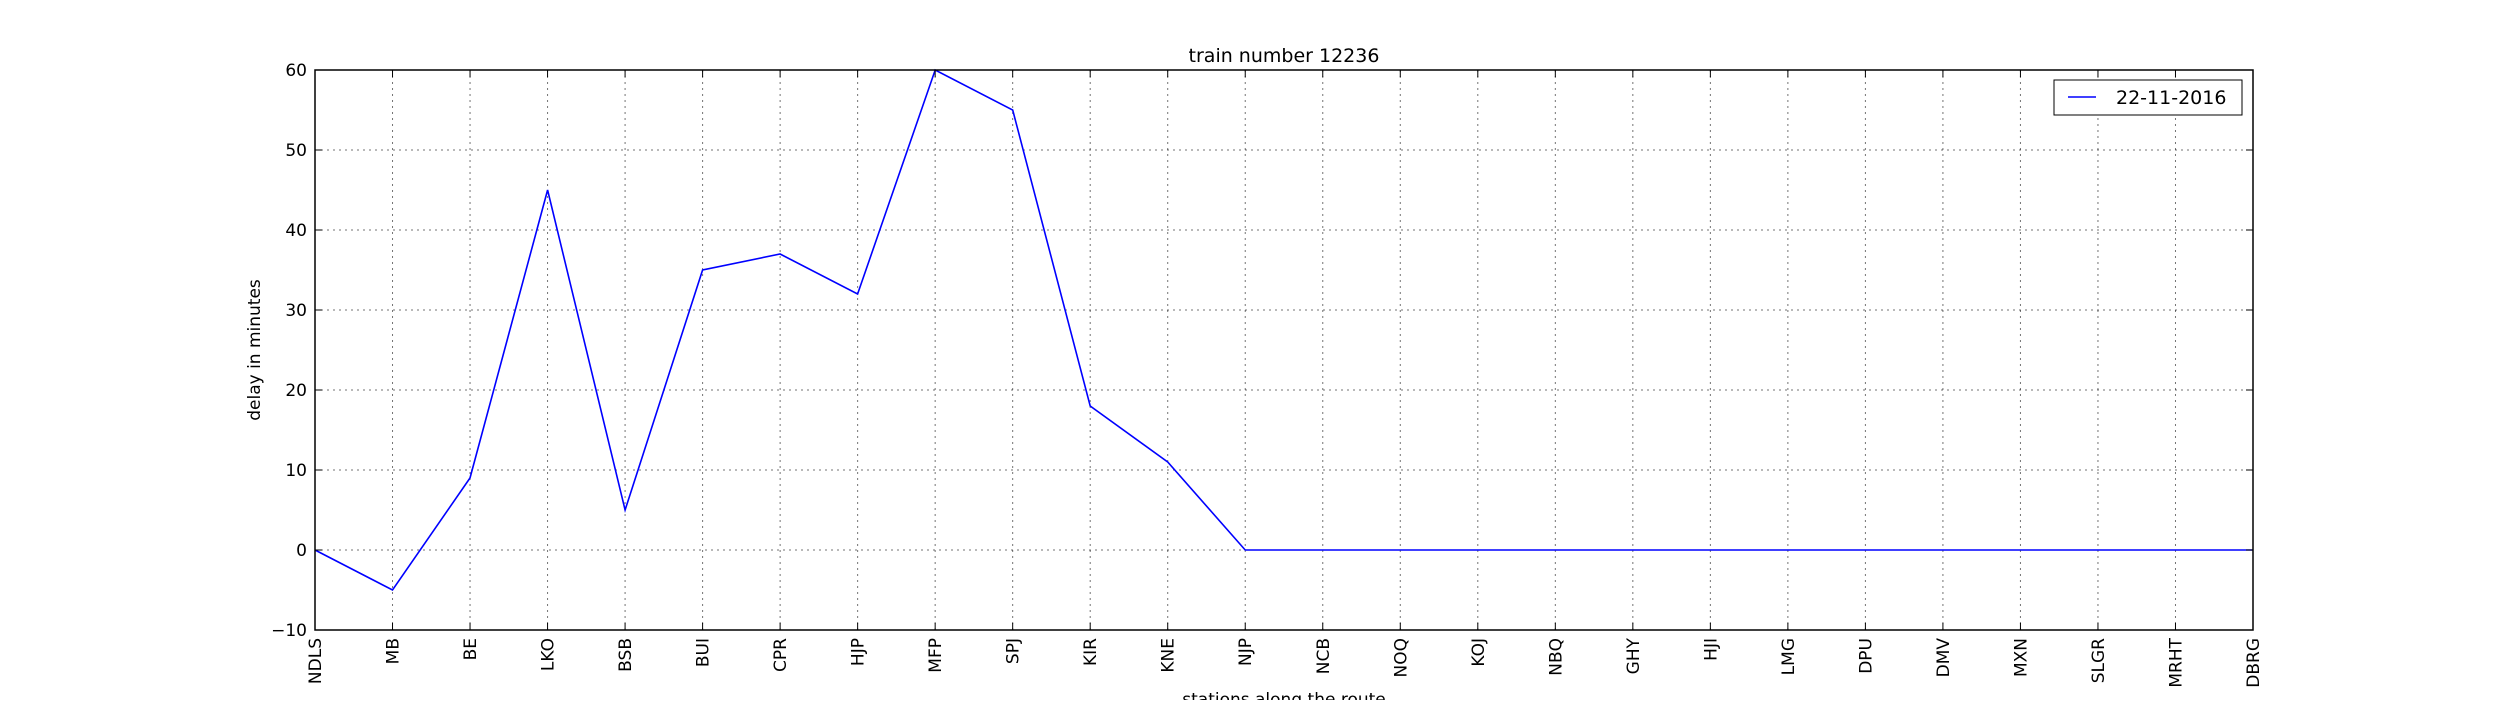 The image size is (2500, 704). Describe the element at coordinates (1866, 656) in the screenshot. I see `x-tick-label: DPU` at that location.